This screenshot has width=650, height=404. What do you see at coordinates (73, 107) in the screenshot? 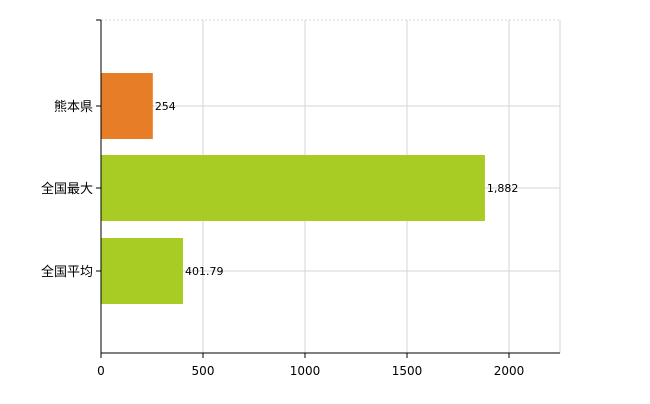
I see `category-label-0: 熊本県` at bounding box center [73, 107].